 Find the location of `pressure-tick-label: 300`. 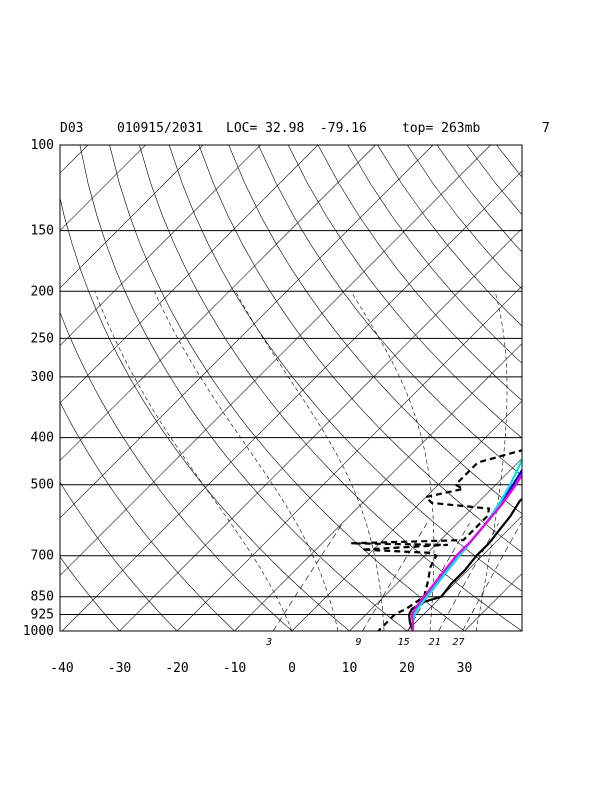

pressure-tick-label: 300 is located at coordinates (42, 377).